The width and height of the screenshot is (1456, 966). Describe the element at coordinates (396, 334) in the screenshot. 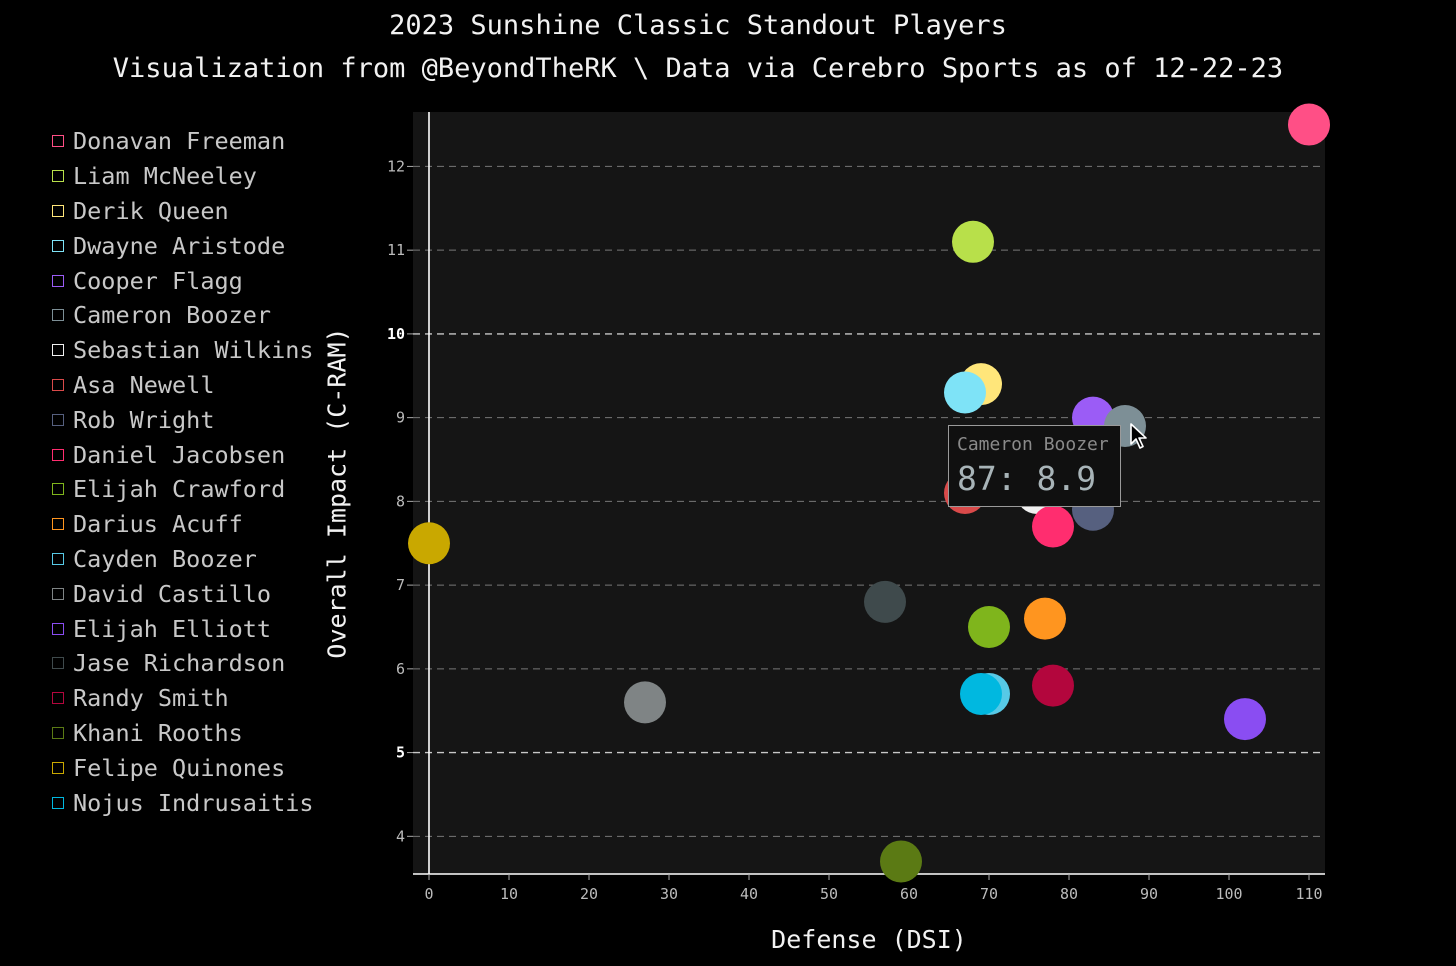

I see `y-tick-label: 10` at that location.